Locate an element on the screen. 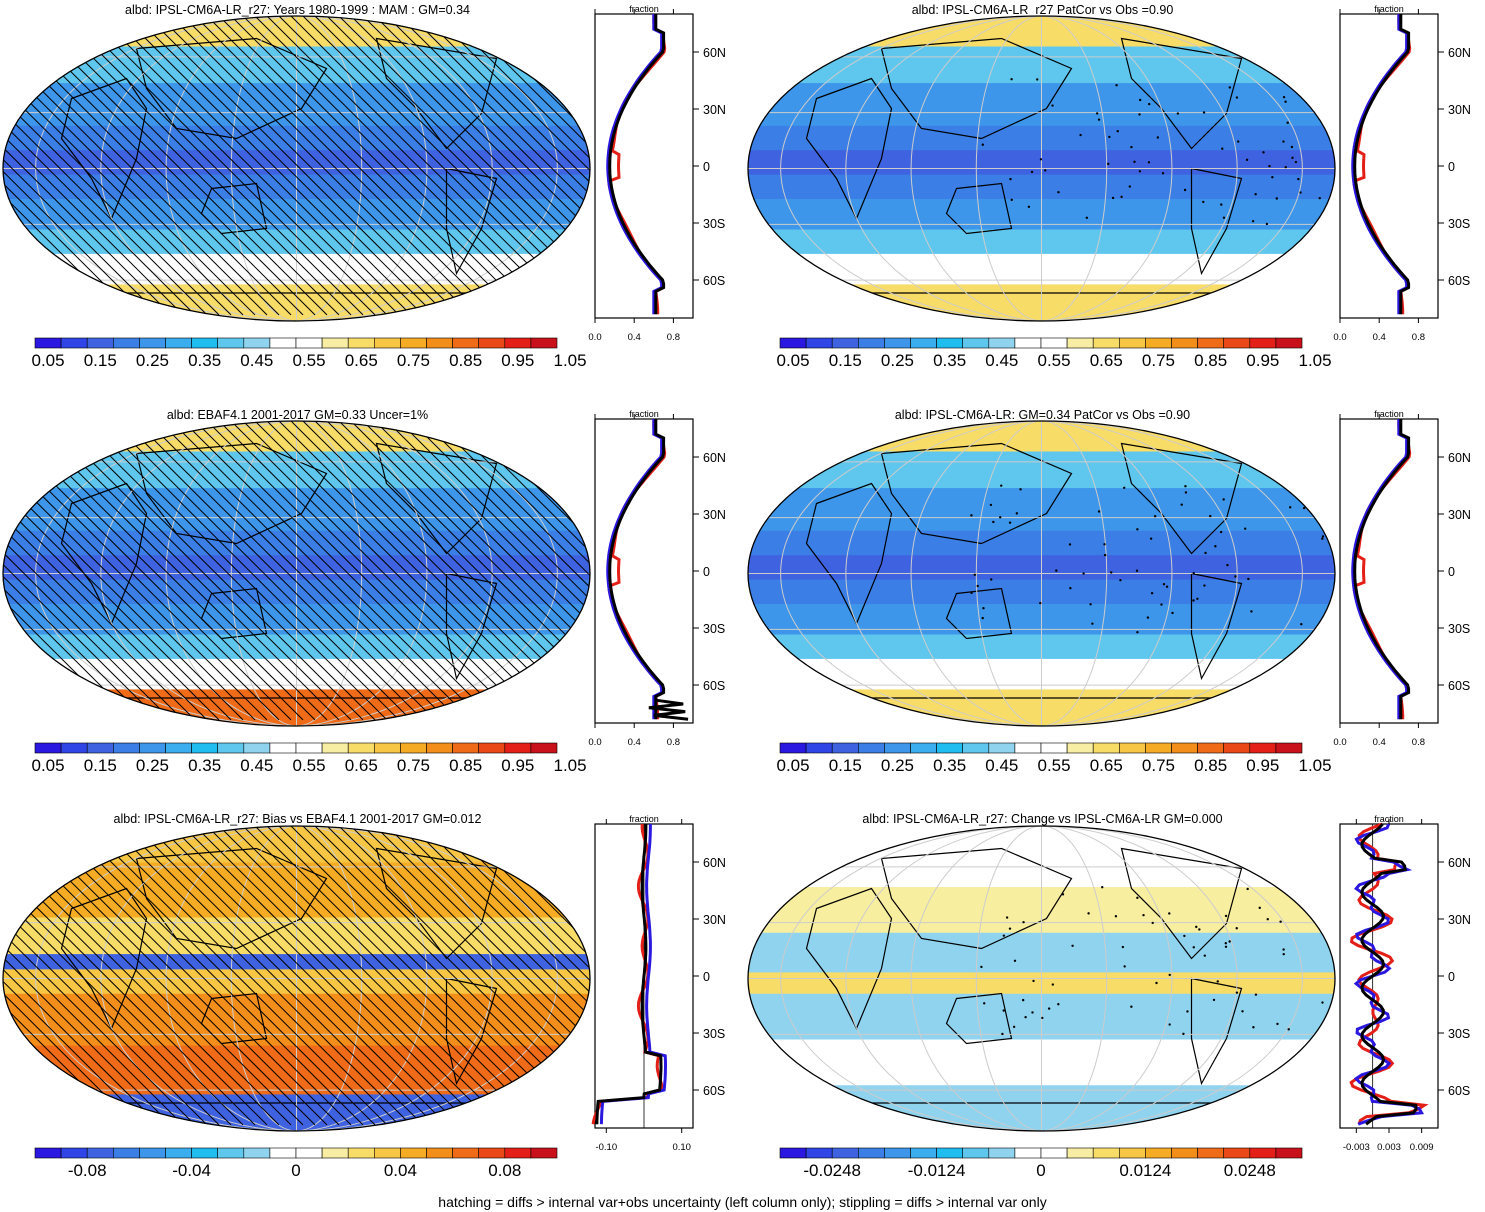 Image resolution: width=1485 pixels, height=1212 pixels. zonal-xlabel: fraction is located at coordinates (644, 414).